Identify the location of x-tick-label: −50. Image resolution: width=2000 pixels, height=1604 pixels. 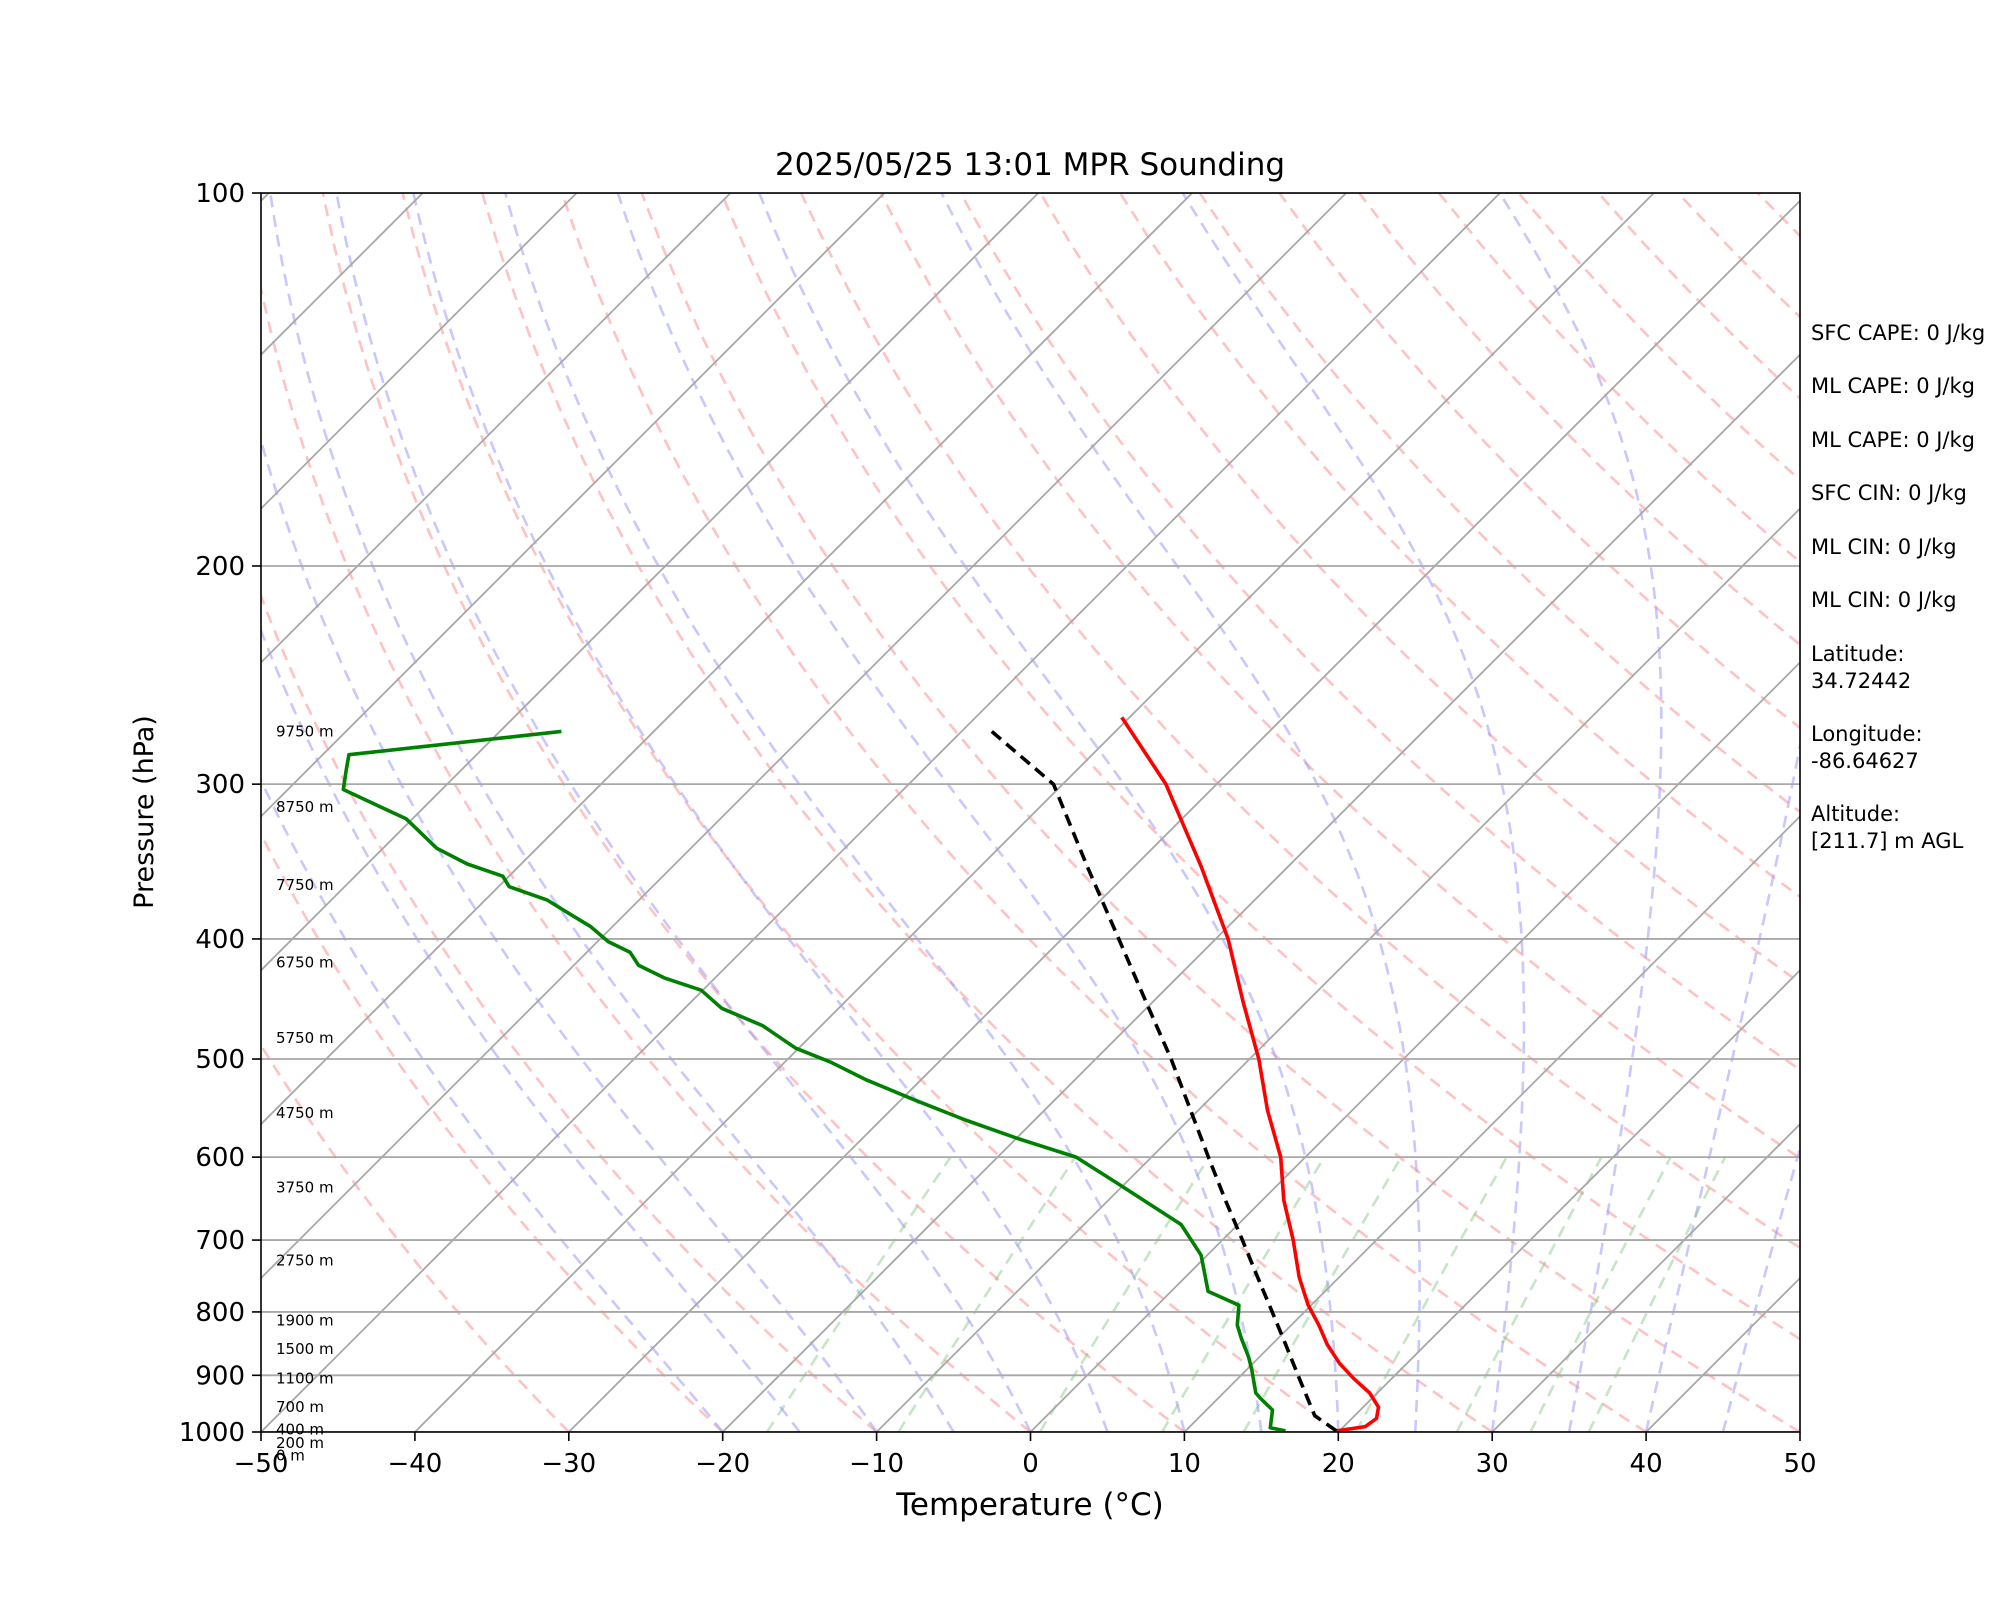
(261, 1464).